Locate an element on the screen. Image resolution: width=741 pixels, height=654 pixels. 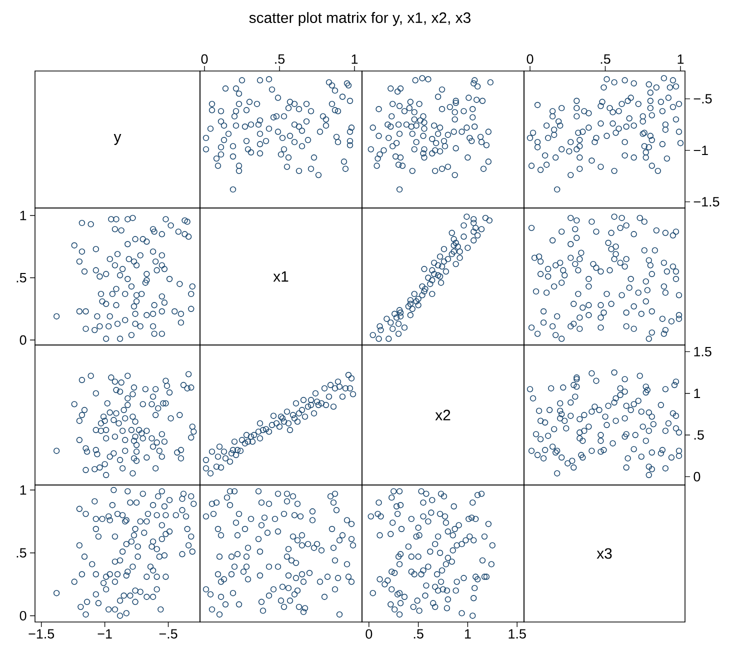
y-tick-label: −1.5 is located at coordinates (707, 202).